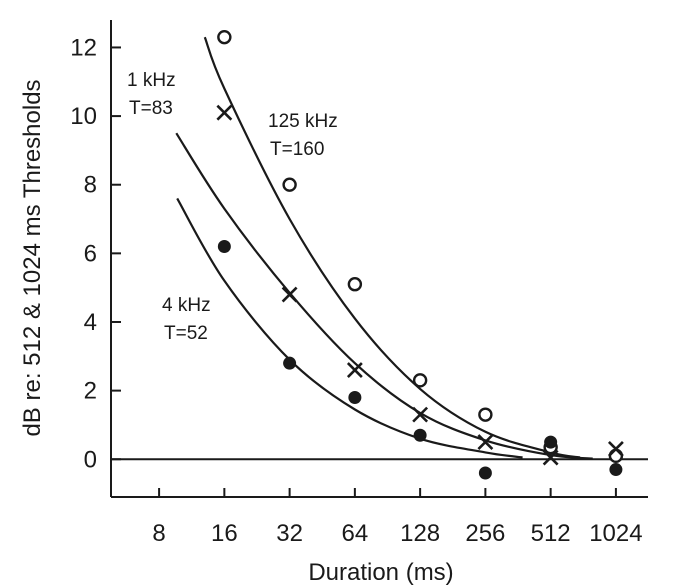 Image resolution: width=678 pixels, height=586 pixels. Describe the element at coordinates (380, 572) in the screenshot. I see `x-axis-title: Duration (ms)` at that location.